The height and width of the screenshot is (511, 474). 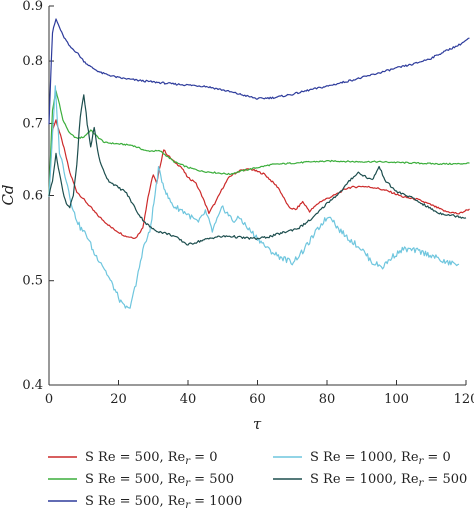 What do you see at coordinates (464, 399) in the screenshot?
I see `x-tick-label: 120` at bounding box center [464, 399].